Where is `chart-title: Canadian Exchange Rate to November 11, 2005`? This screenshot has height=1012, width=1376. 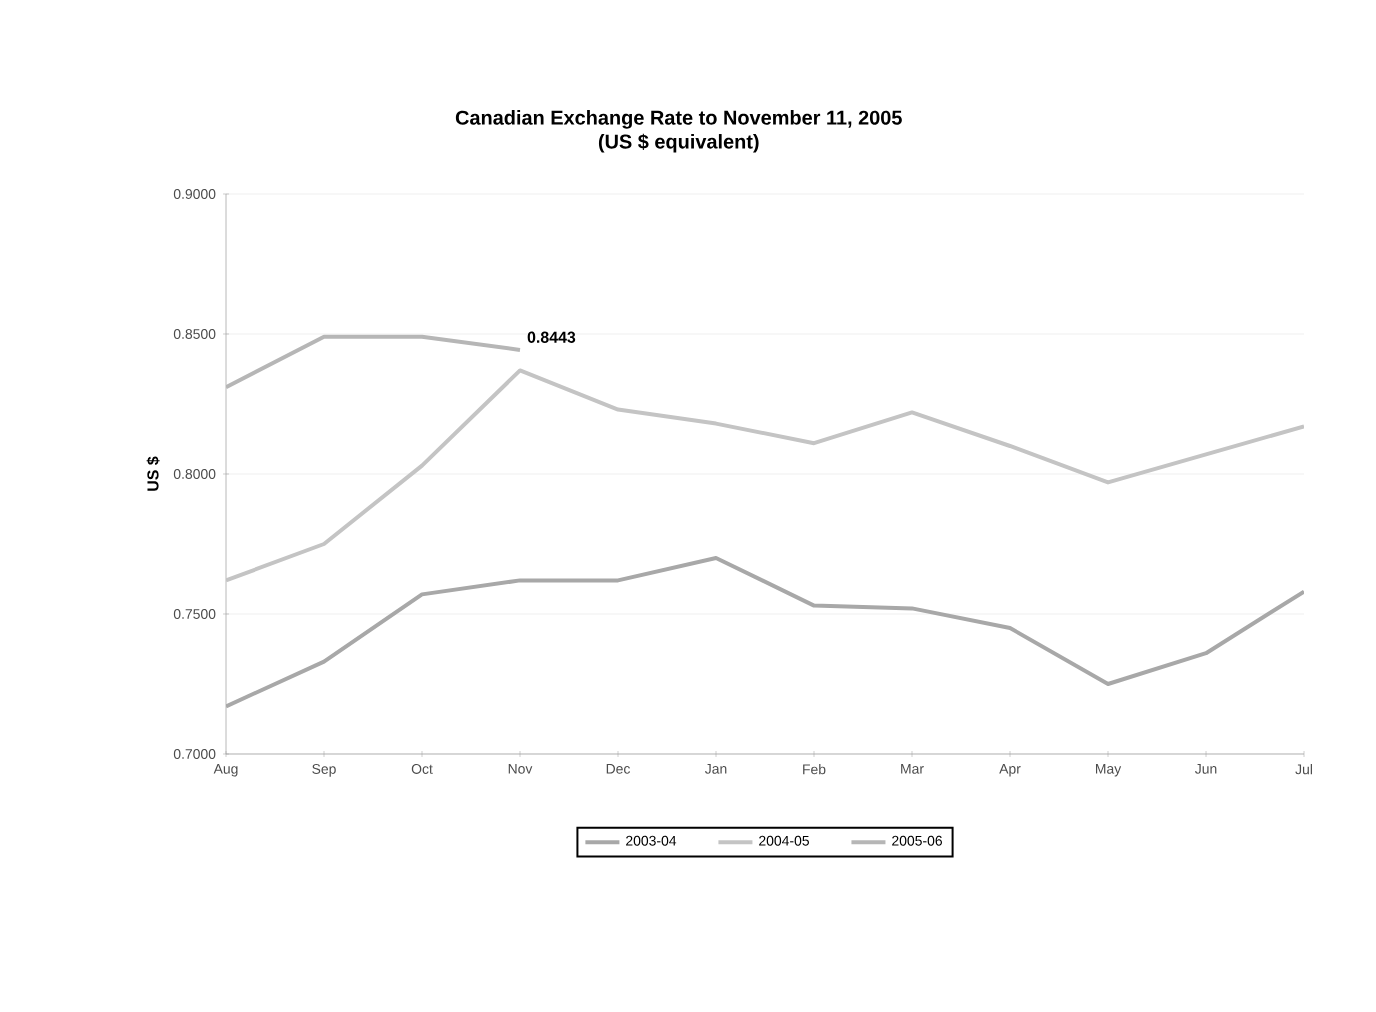
chart-title: Canadian Exchange Rate to November 11, 2005 is located at coordinates (678, 119).